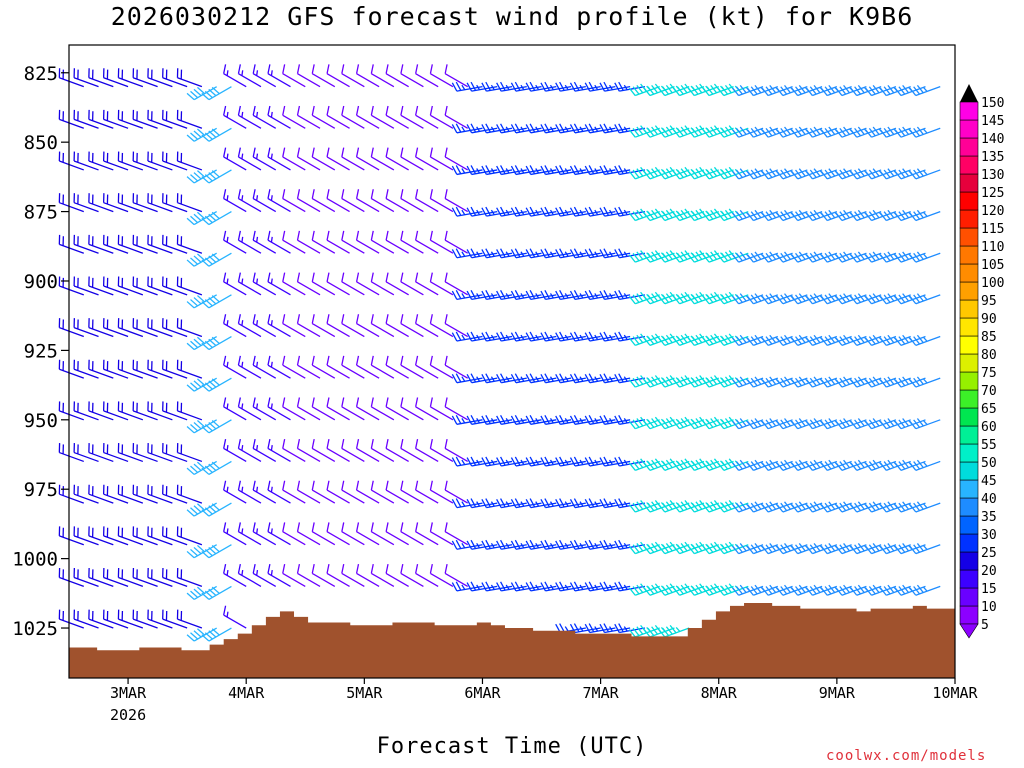  I want to click on credit-link: coolwx.com/models, so click(906, 756).